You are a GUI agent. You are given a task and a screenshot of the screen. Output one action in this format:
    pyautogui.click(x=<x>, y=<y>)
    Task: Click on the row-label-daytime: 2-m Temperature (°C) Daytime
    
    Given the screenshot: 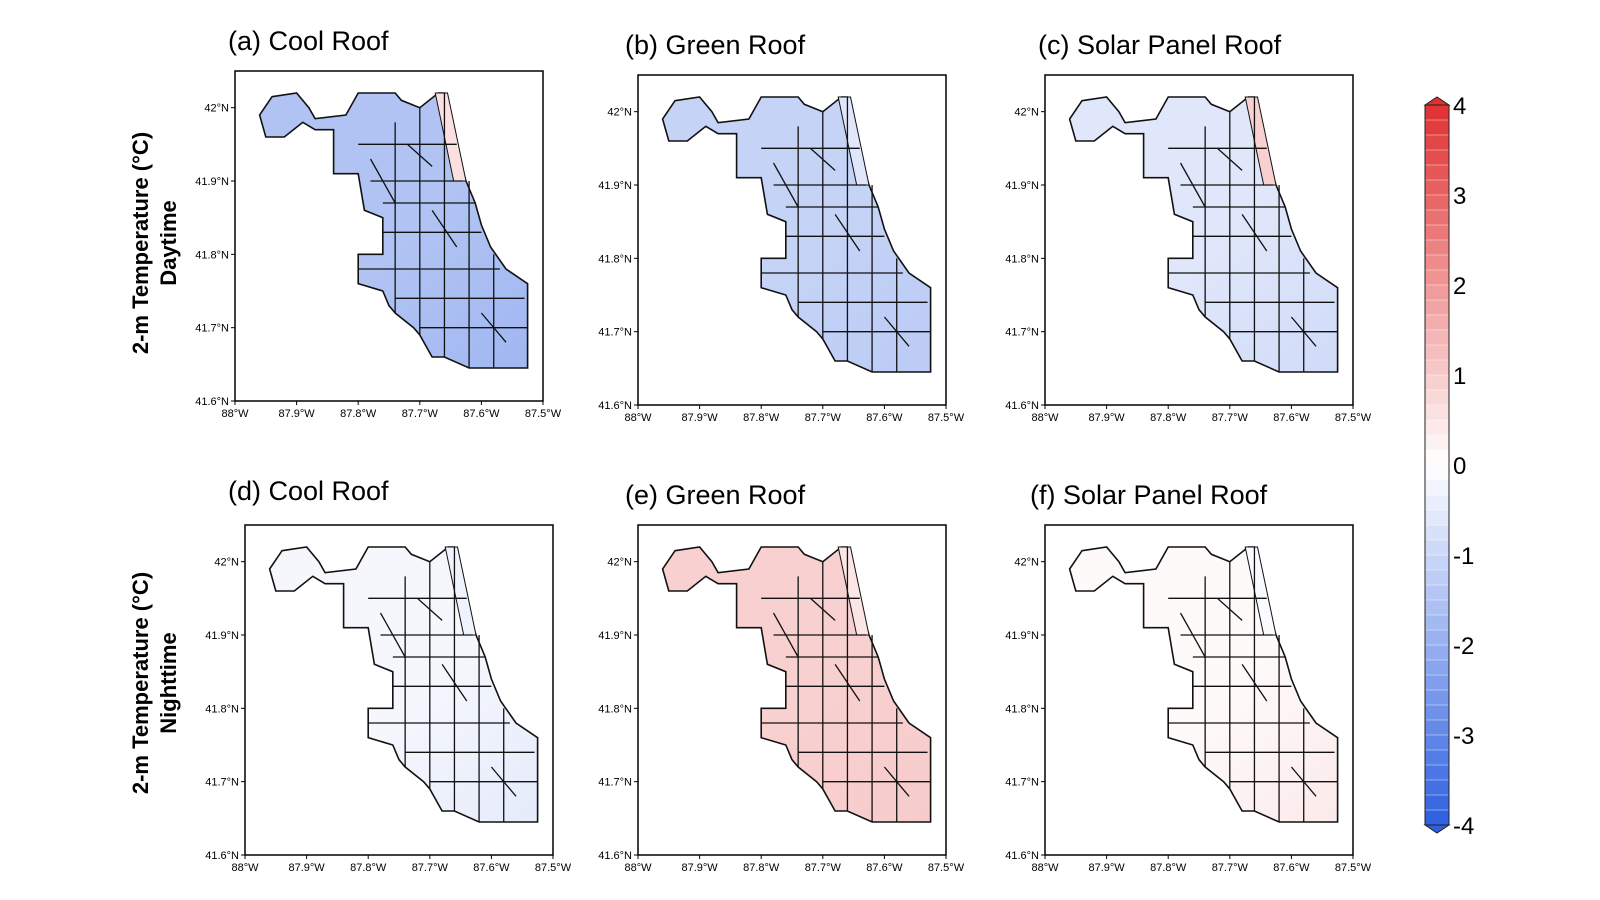 What is the action you would take?
    pyautogui.click(x=155, y=243)
    